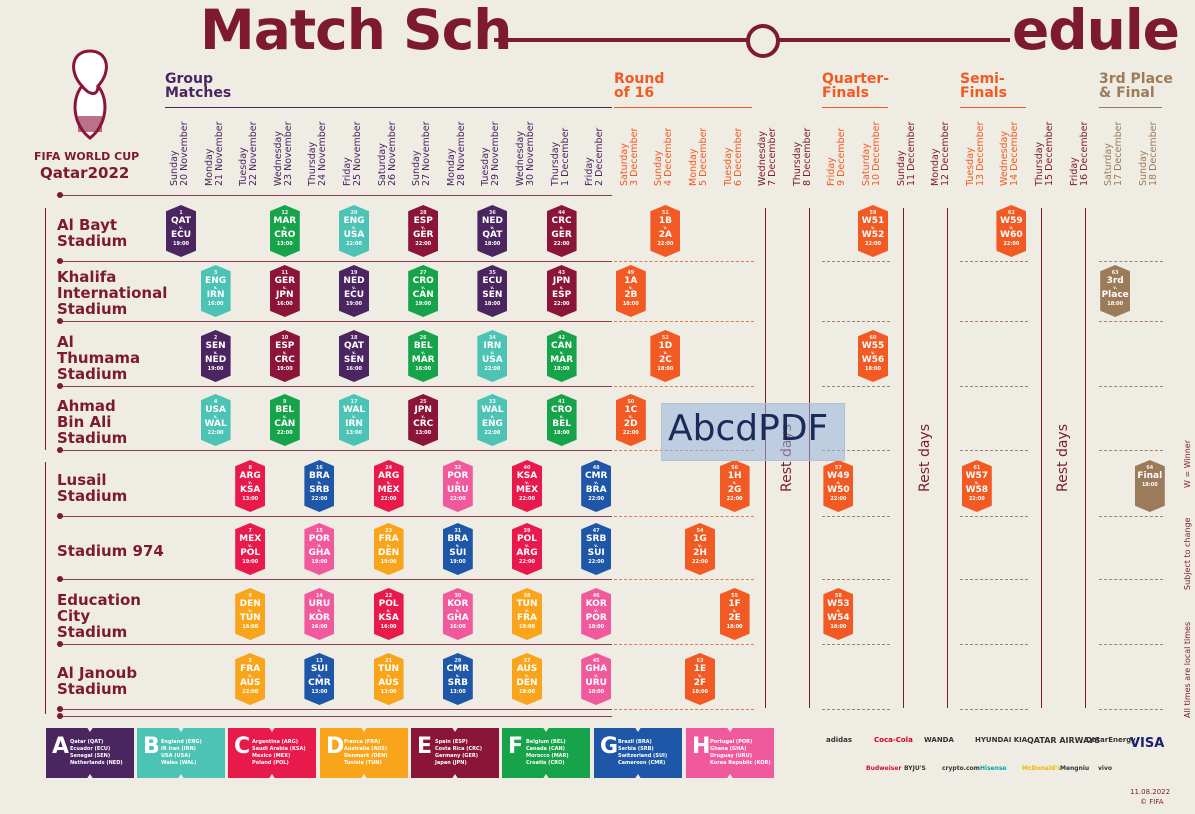 The height and width of the screenshot is (814, 1195). Describe the element at coordinates (319, 614) in the screenshot. I see `match-card: 14 URU v. KOR 16:00` at that location.